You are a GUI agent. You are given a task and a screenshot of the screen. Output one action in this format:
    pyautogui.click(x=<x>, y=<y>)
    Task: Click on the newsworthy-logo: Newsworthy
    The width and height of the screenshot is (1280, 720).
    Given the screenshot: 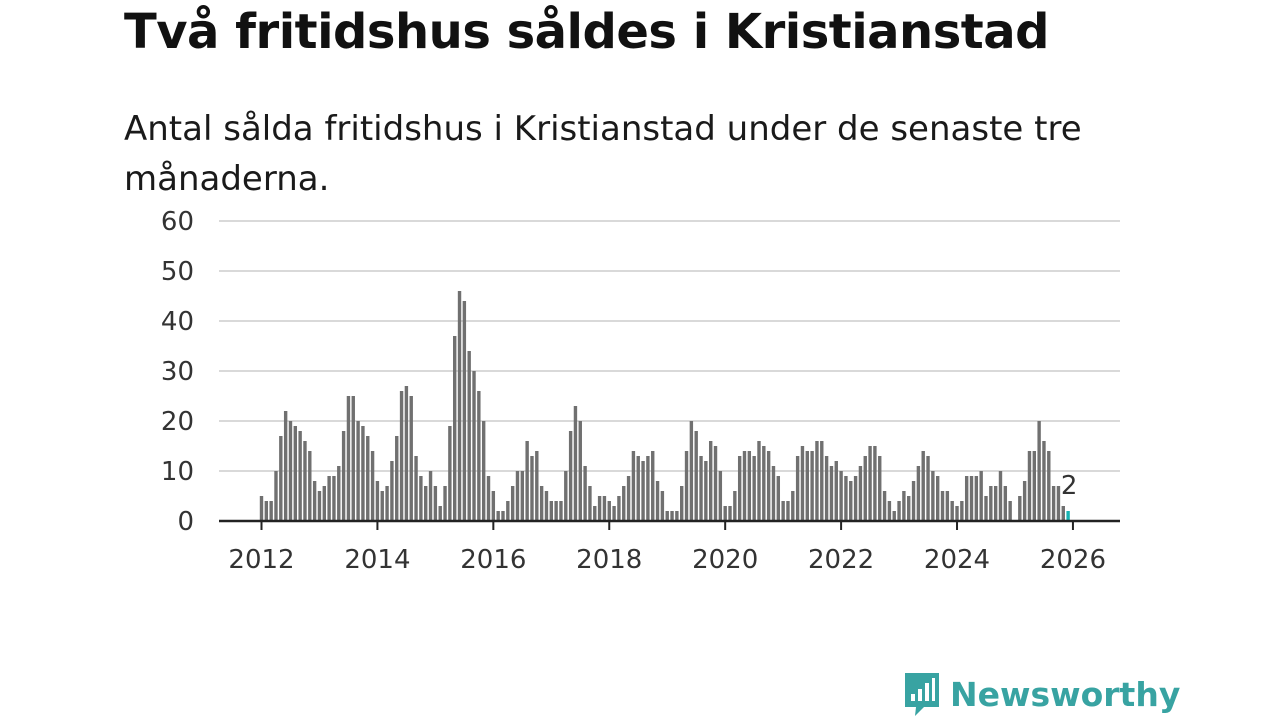 What is the action you would take?
    pyautogui.click(x=1041, y=694)
    